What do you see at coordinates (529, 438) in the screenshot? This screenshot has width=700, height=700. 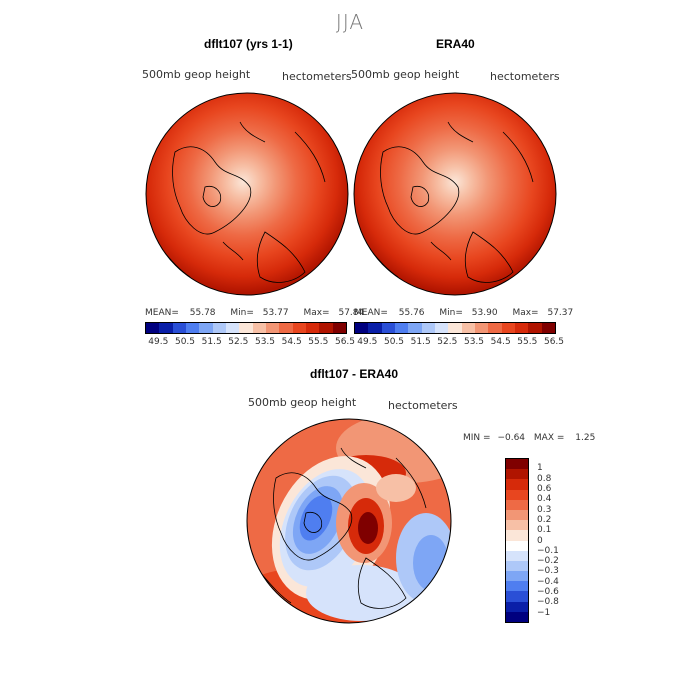 I see `difference-stats: MIN = −0.64 MAX = 1.25` at bounding box center [529, 438].